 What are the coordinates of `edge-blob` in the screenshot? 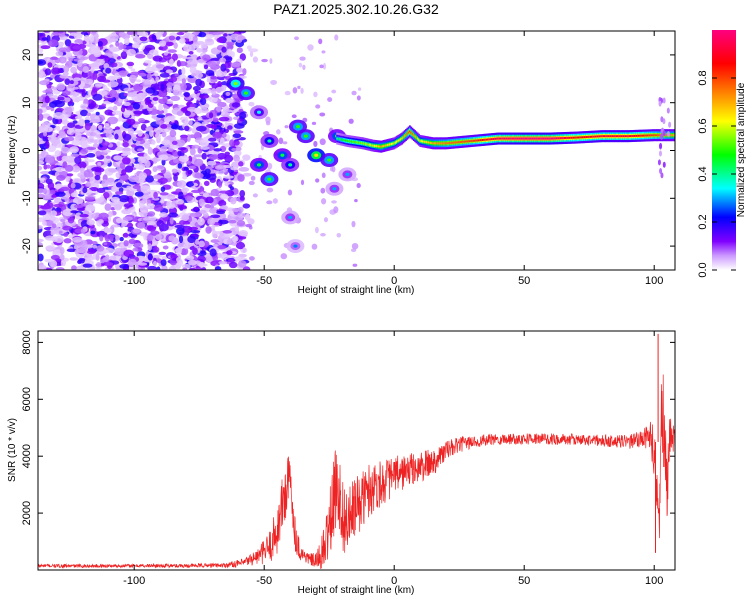 It's located at (662, 119).